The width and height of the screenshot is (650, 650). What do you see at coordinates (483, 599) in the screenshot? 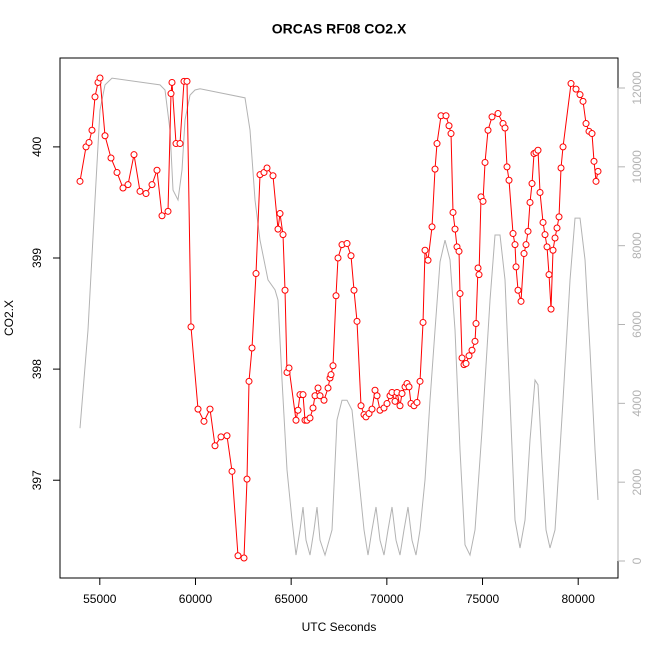
I see `x-tick-label: 75000` at bounding box center [483, 599].